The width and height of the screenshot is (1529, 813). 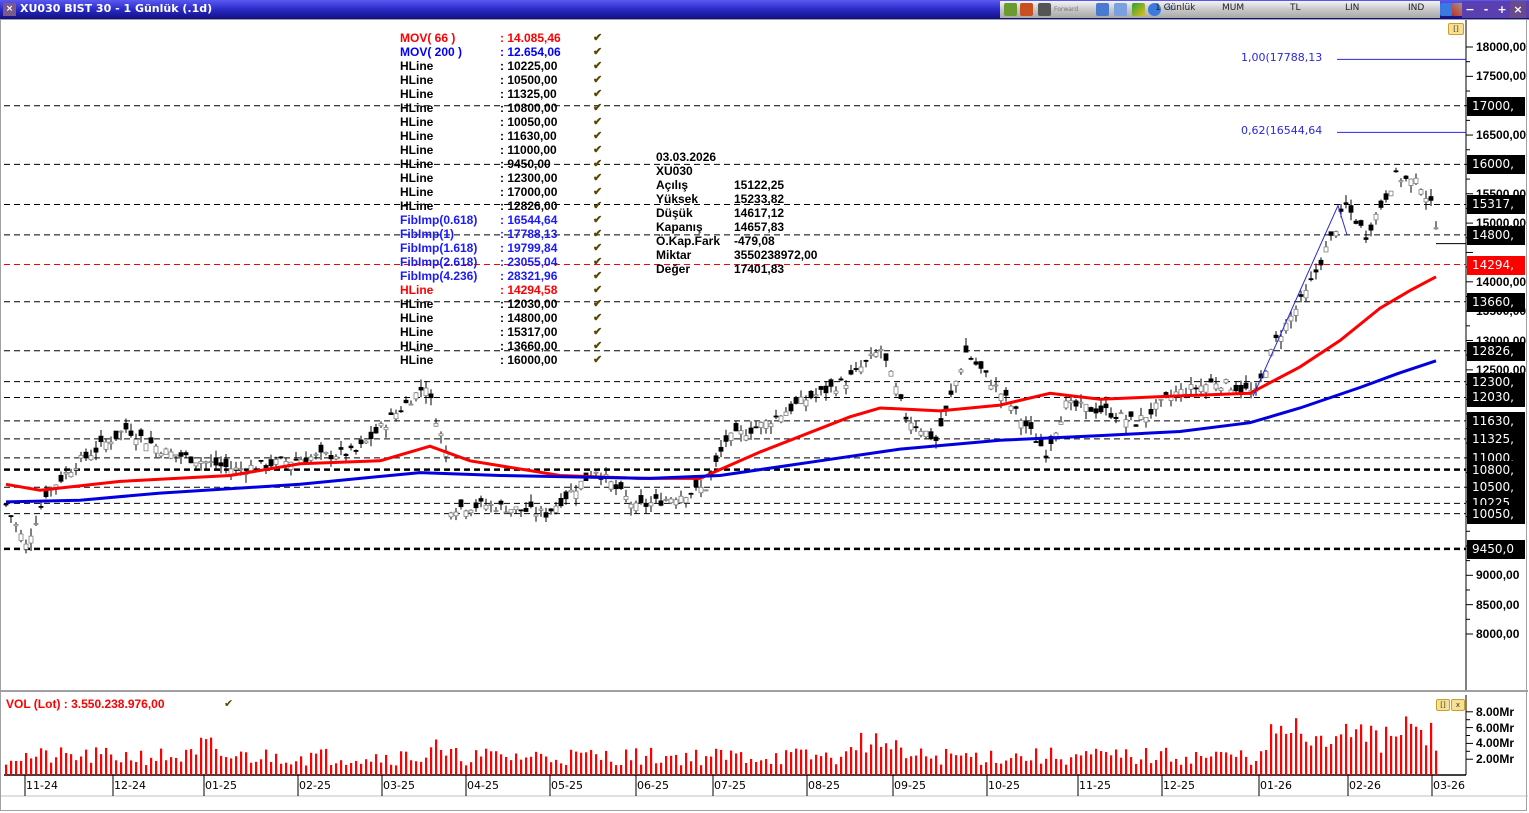 What do you see at coordinates (505, 346) in the screenshot?
I see `legend-item: HLine: 13660,00 ✔` at bounding box center [505, 346].